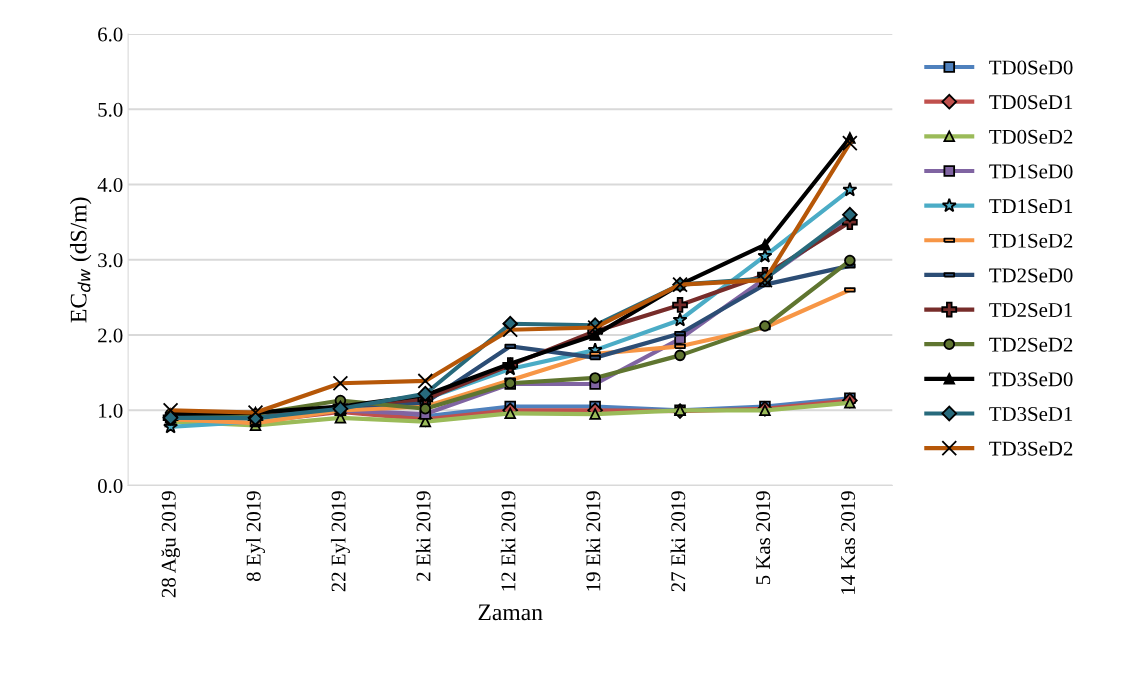  I want to click on y-axis-title: EC$_{dw}$ (dS/m), so click(80, 260).